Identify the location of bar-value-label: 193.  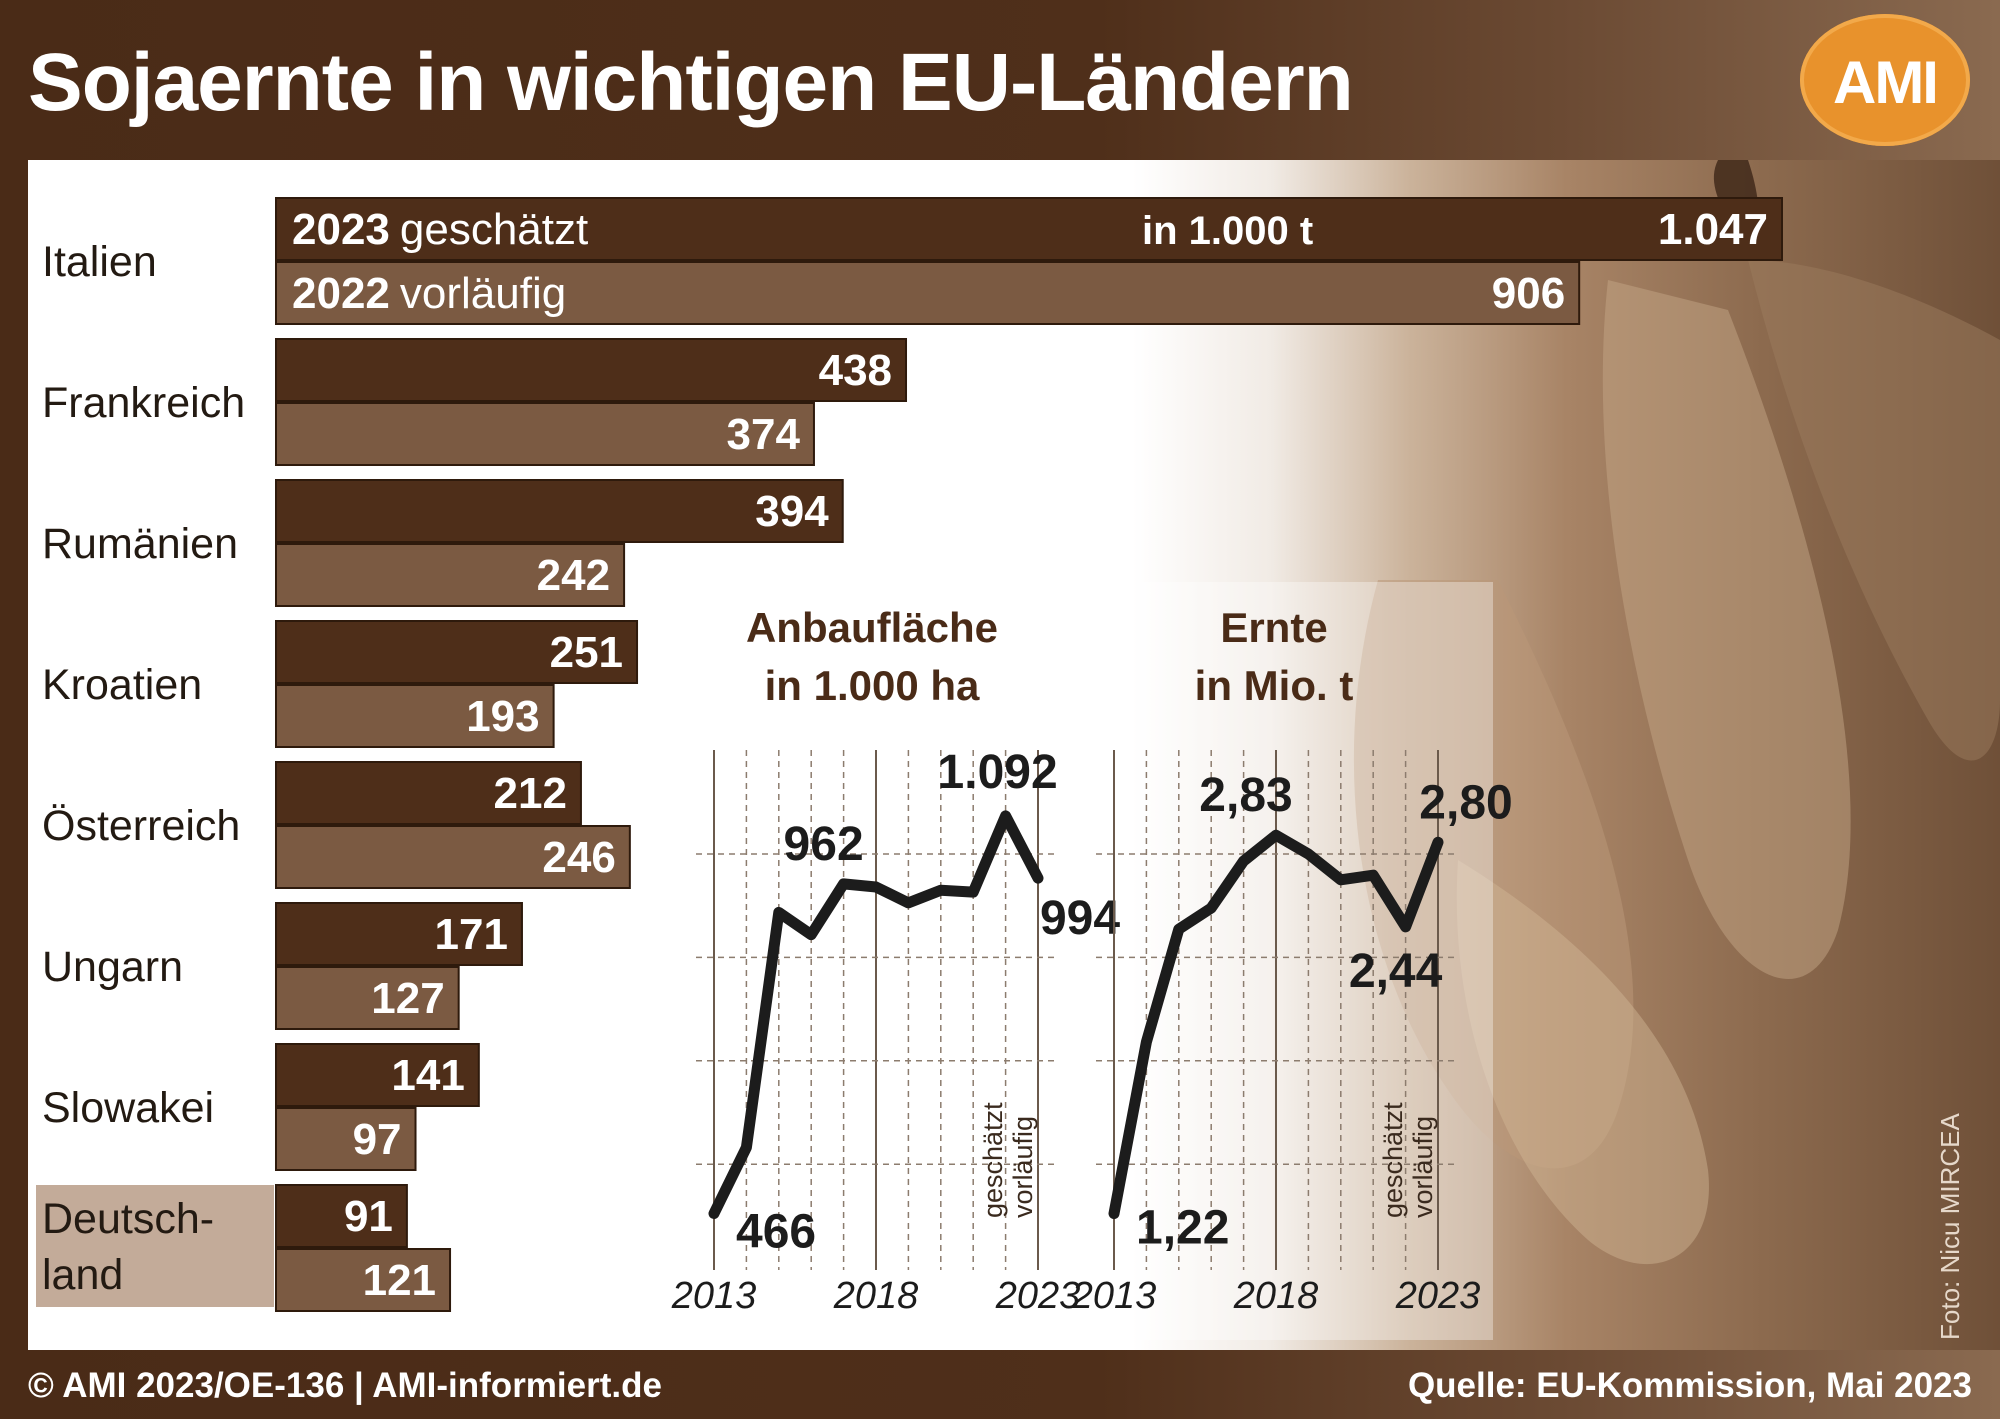
(502, 716).